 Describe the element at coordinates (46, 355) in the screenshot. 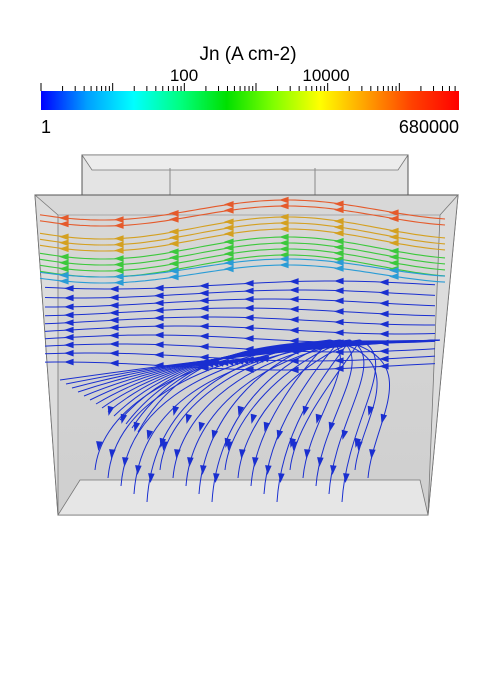

I see `volume-left-face` at that location.